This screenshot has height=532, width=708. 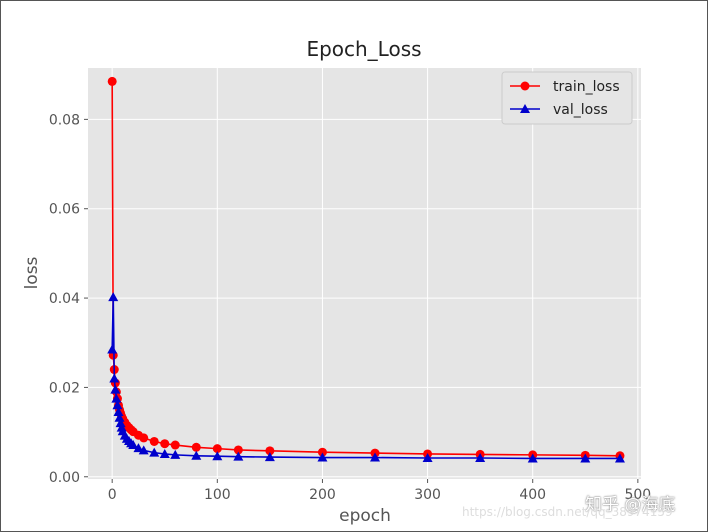 I want to click on y-tick-label: 0.06, so click(x=64, y=210).